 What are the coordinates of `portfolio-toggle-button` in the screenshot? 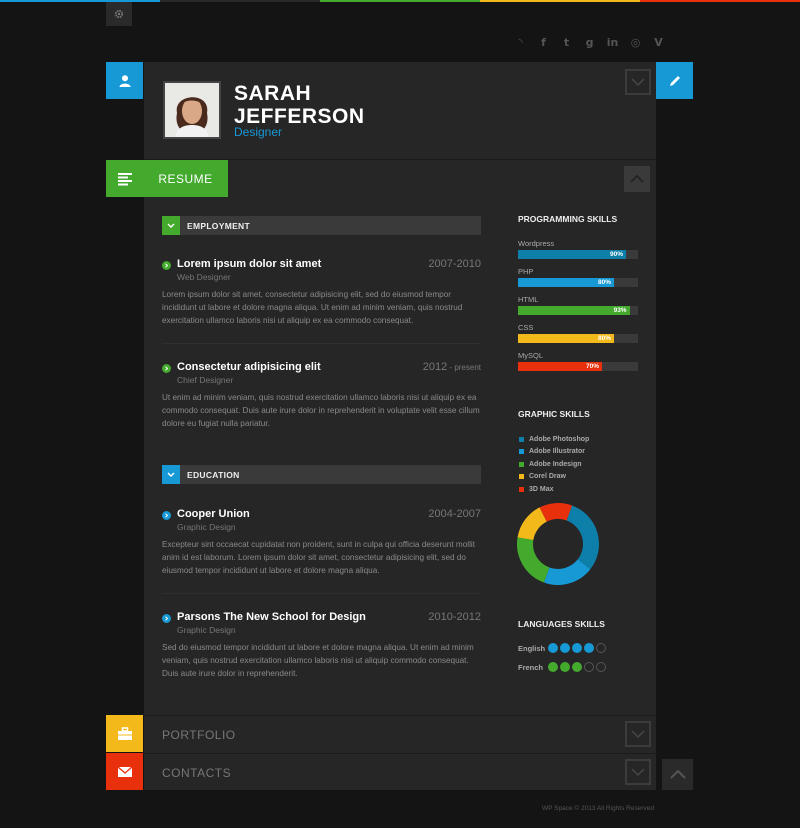 It's located at (638, 734).